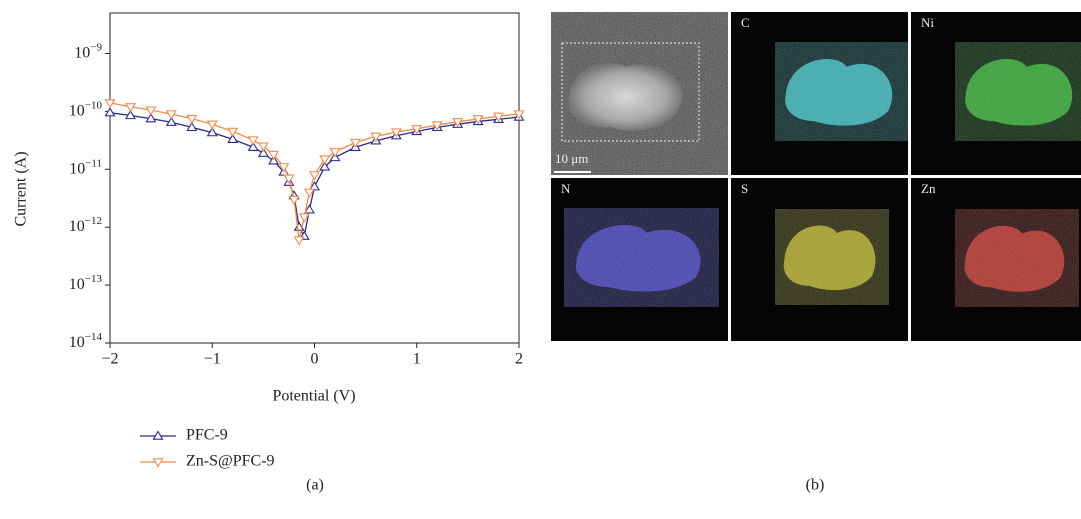  What do you see at coordinates (88, 51) in the screenshot?
I see `y-tick-label: 10−9` at bounding box center [88, 51].